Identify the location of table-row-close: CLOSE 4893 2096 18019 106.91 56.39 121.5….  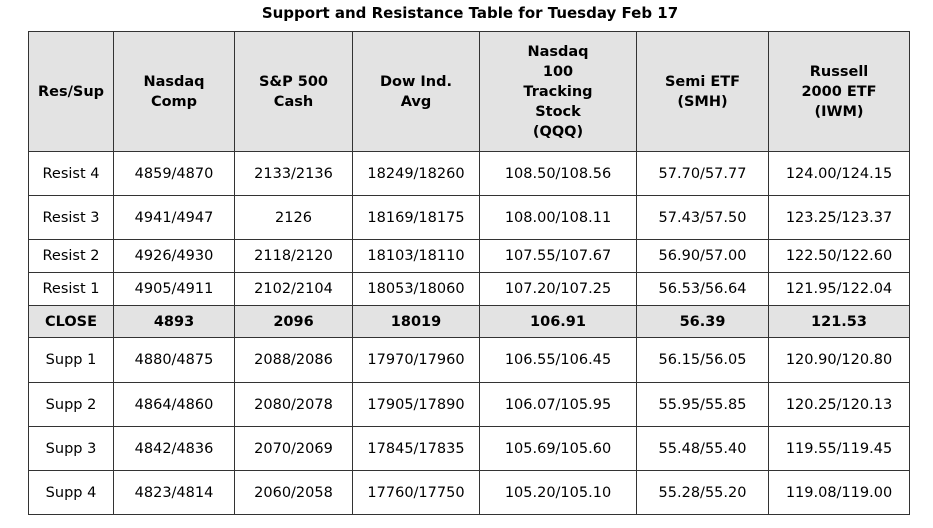
(469, 321).